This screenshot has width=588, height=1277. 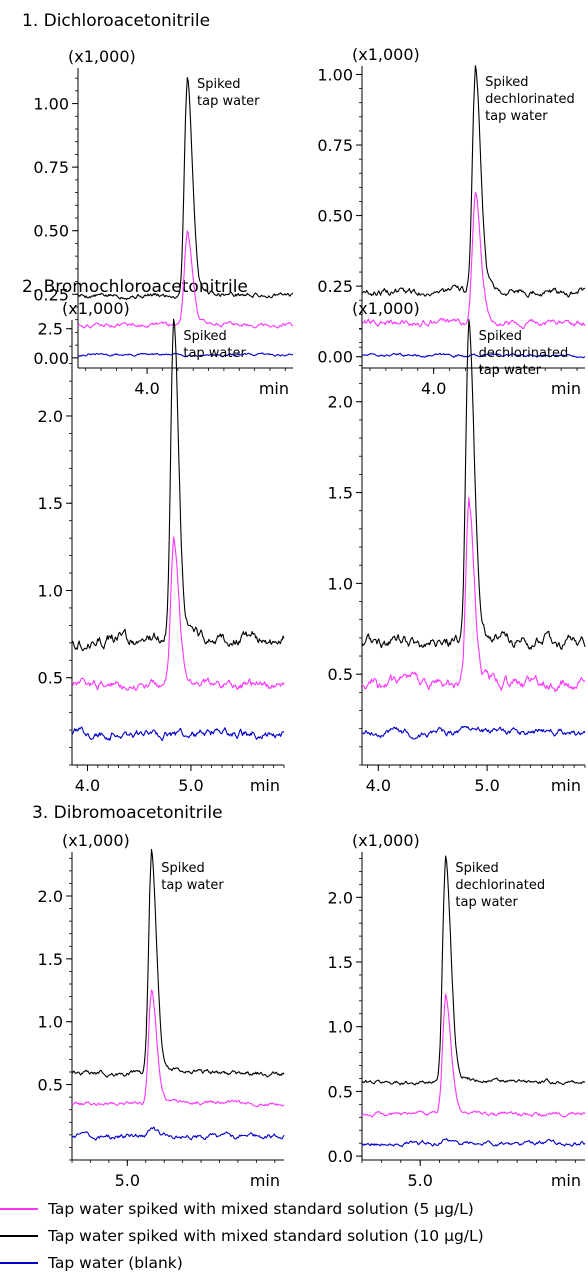 What do you see at coordinates (127, 813) in the screenshot?
I see `panel-title: 3. Dibromoacetonitrile` at bounding box center [127, 813].